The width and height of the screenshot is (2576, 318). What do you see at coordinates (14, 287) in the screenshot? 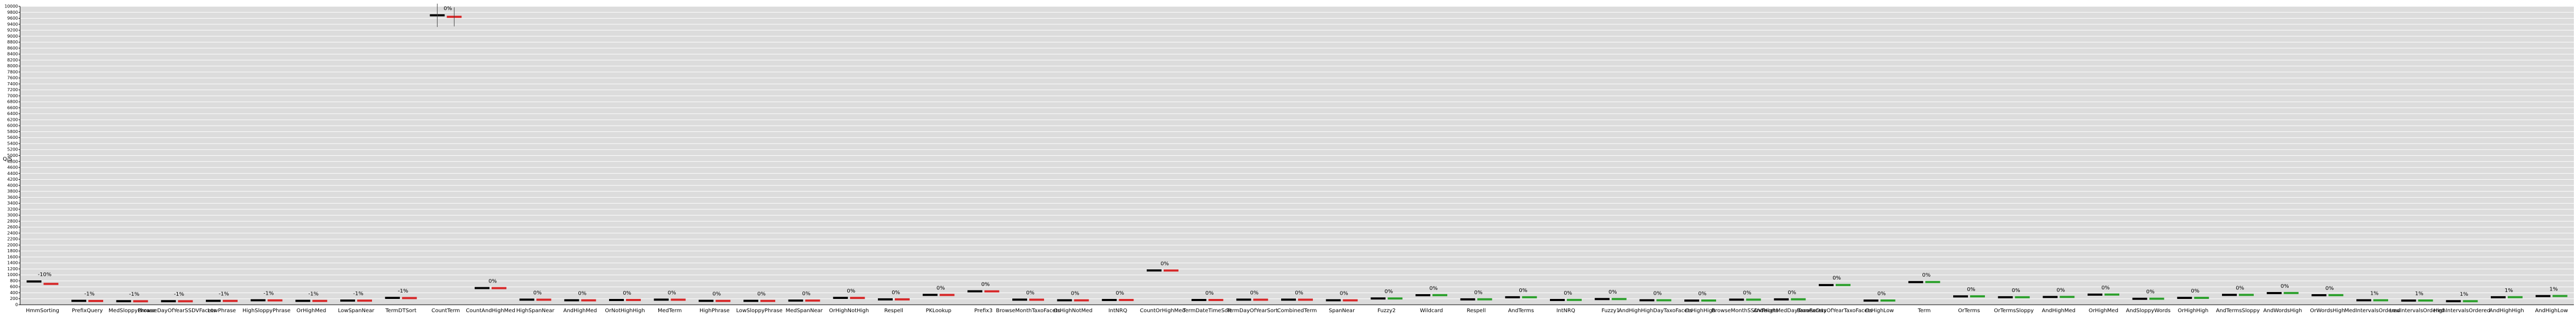
I see `y-tick-label: 600` at bounding box center [14, 287].